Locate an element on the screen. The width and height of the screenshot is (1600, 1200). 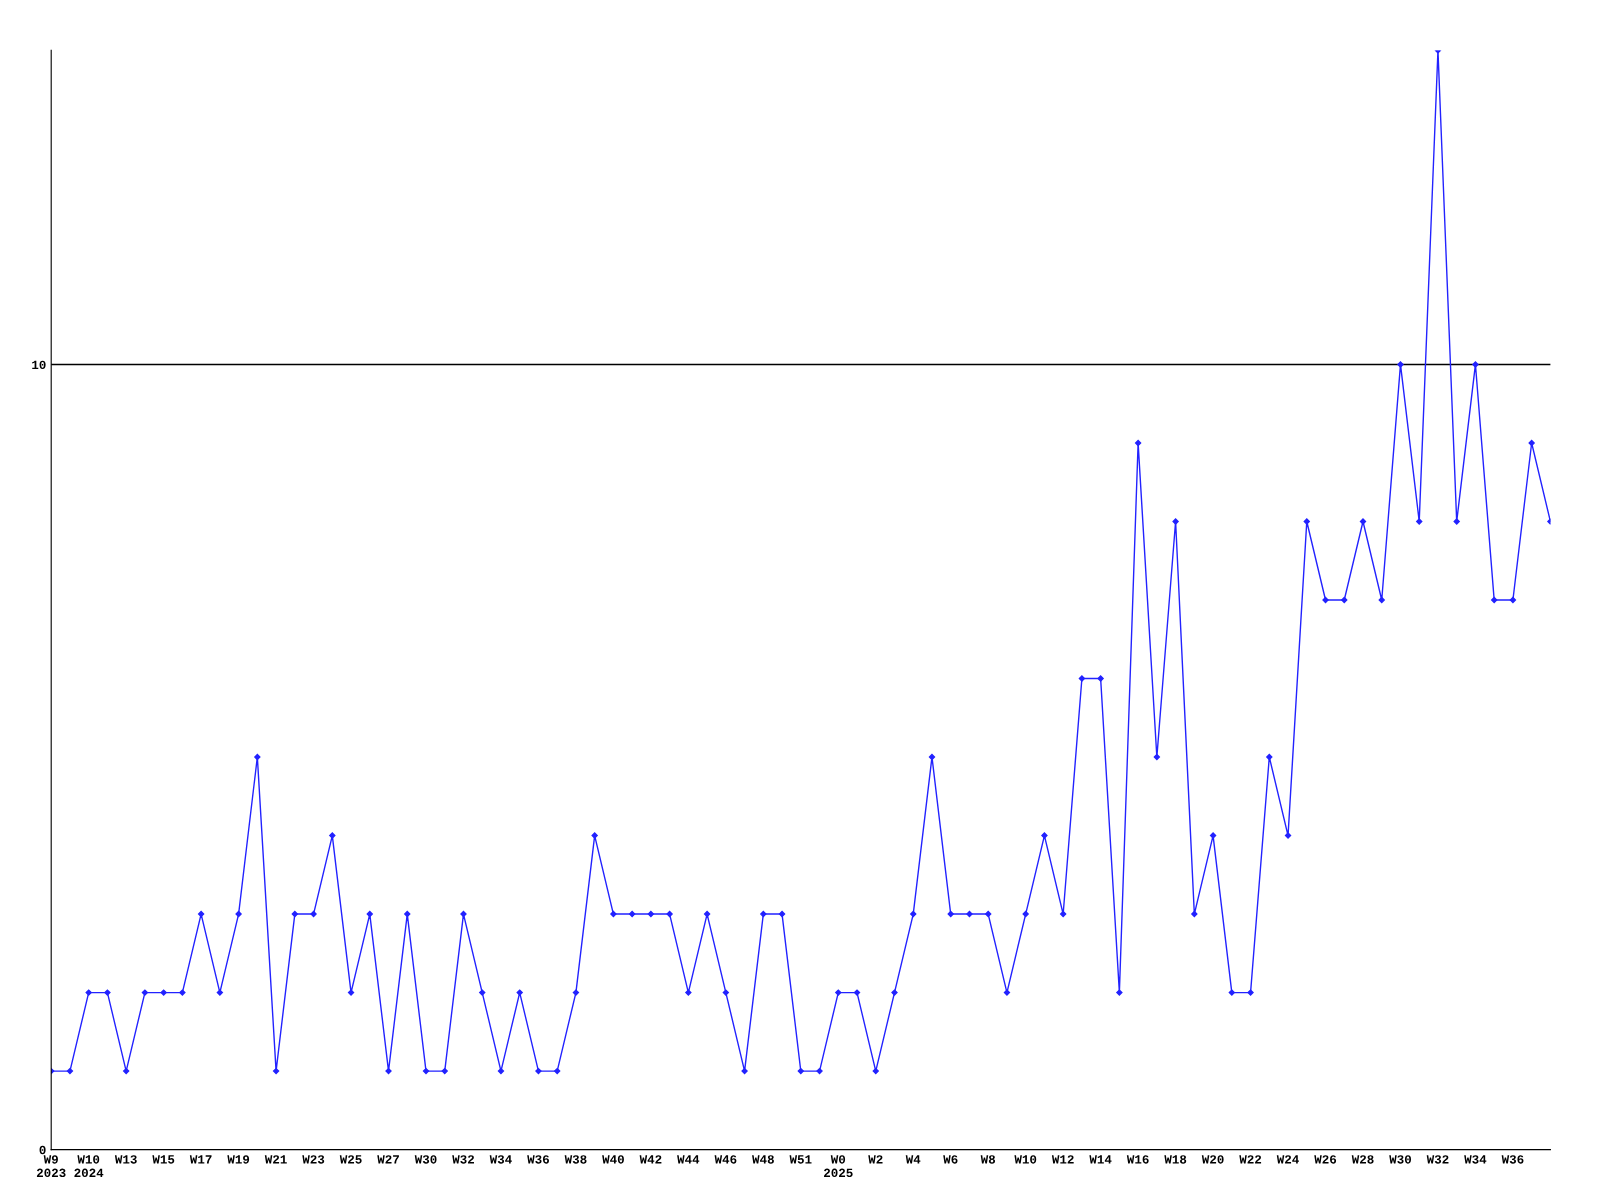
x-tick-label: W14 is located at coordinates (1100, 1159).